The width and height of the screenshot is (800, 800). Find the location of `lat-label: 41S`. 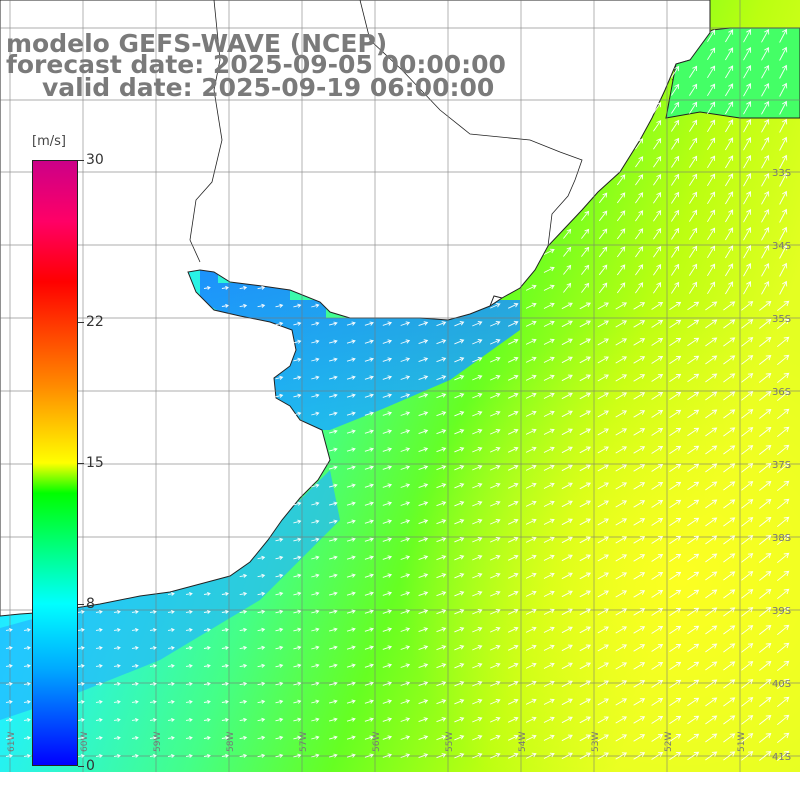

lat-label: 41S is located at coordinates (781, 757).